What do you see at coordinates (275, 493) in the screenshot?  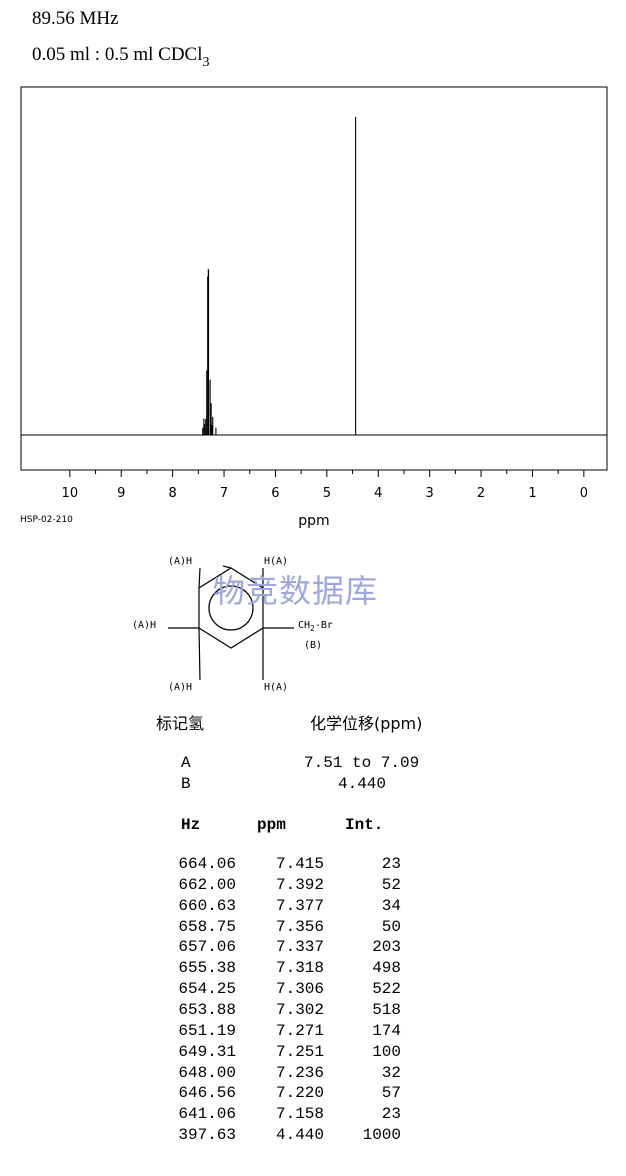 I see `x-tick-label: 6` at bounding box center [275, 493].